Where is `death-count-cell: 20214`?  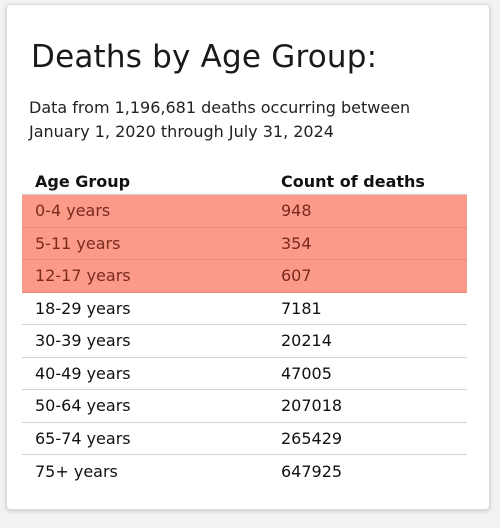
death-count-cell: 20214 is located at coordinates (306, 341).